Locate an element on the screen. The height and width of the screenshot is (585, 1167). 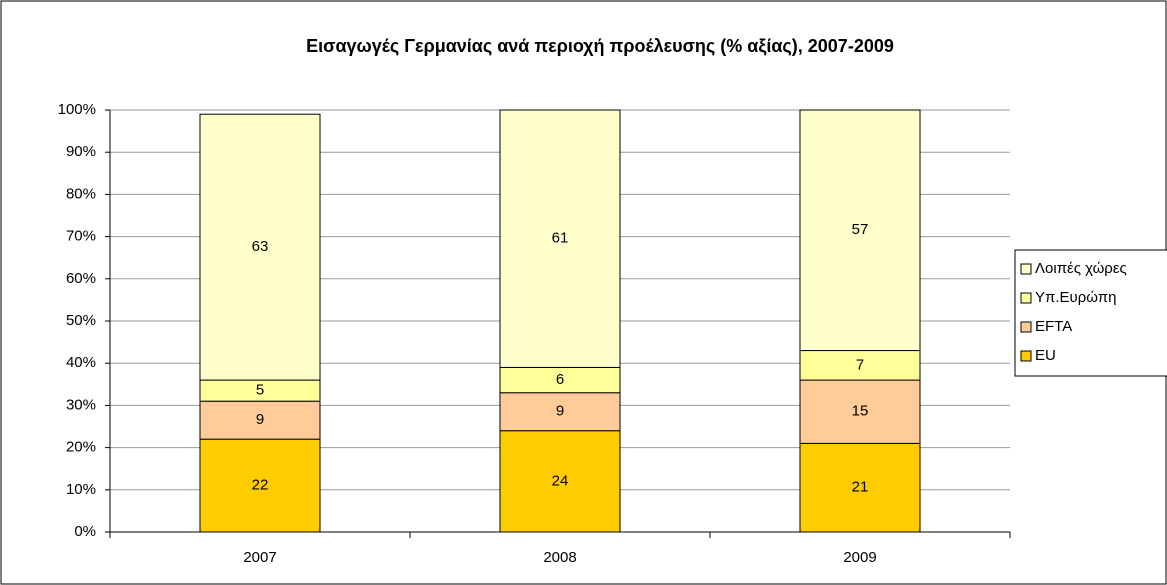
legend-label: EU is located at coordinates (1045, 355).